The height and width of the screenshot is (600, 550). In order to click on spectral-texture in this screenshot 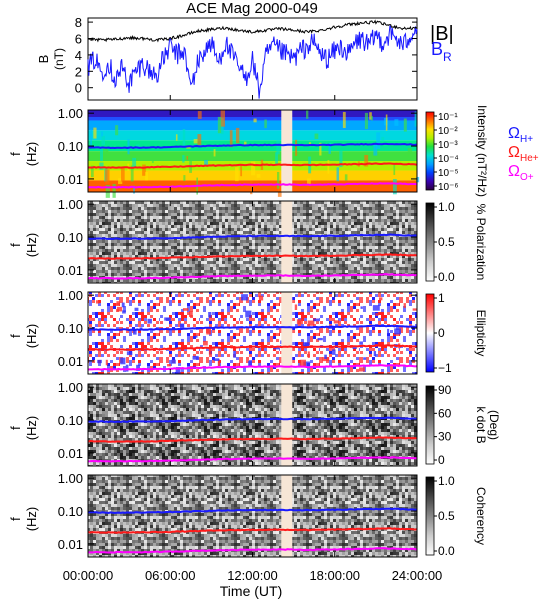, I will do `click(252, 333)`.